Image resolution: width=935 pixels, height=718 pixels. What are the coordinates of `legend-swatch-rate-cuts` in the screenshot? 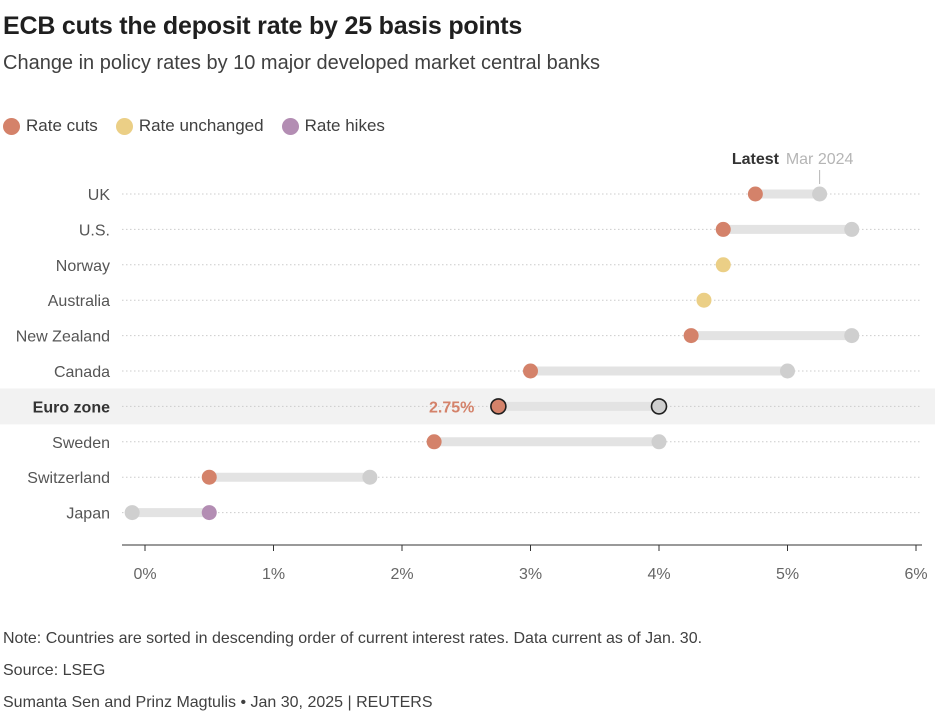 It's located at (11, 126).